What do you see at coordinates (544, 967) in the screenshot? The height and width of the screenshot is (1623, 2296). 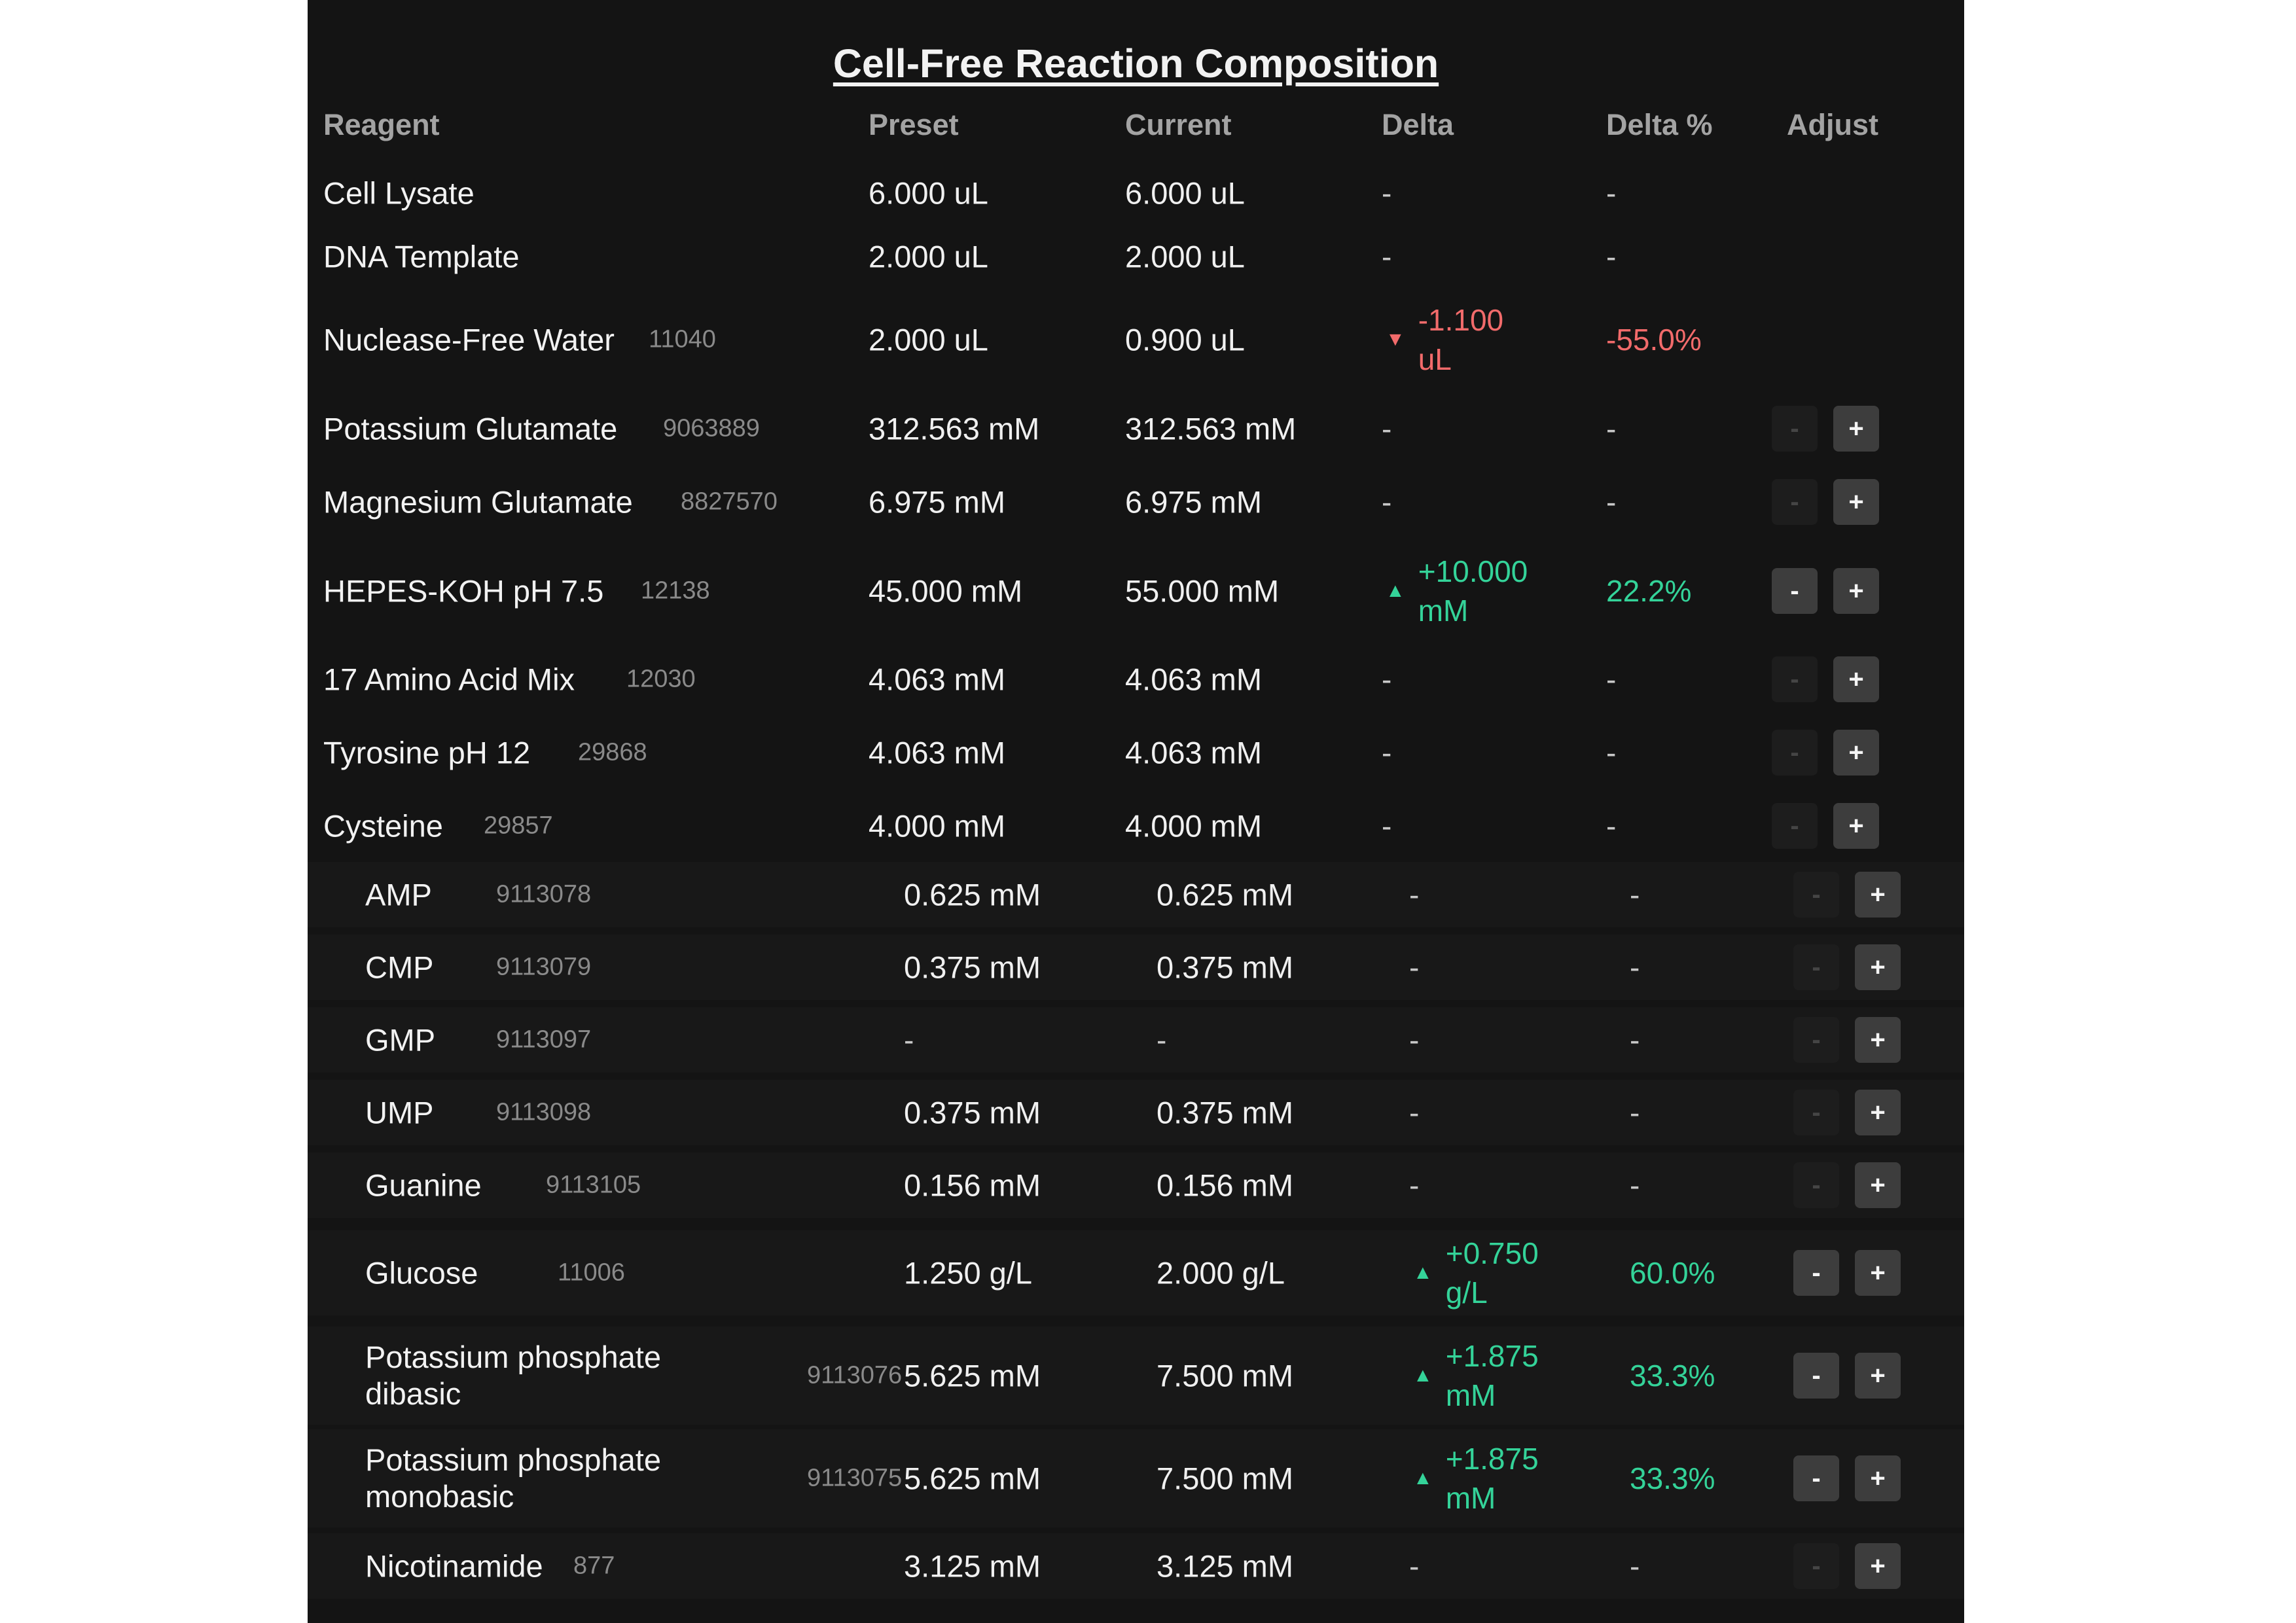 I see `reagent-id: 9113079` at bounding box center [544, 967].